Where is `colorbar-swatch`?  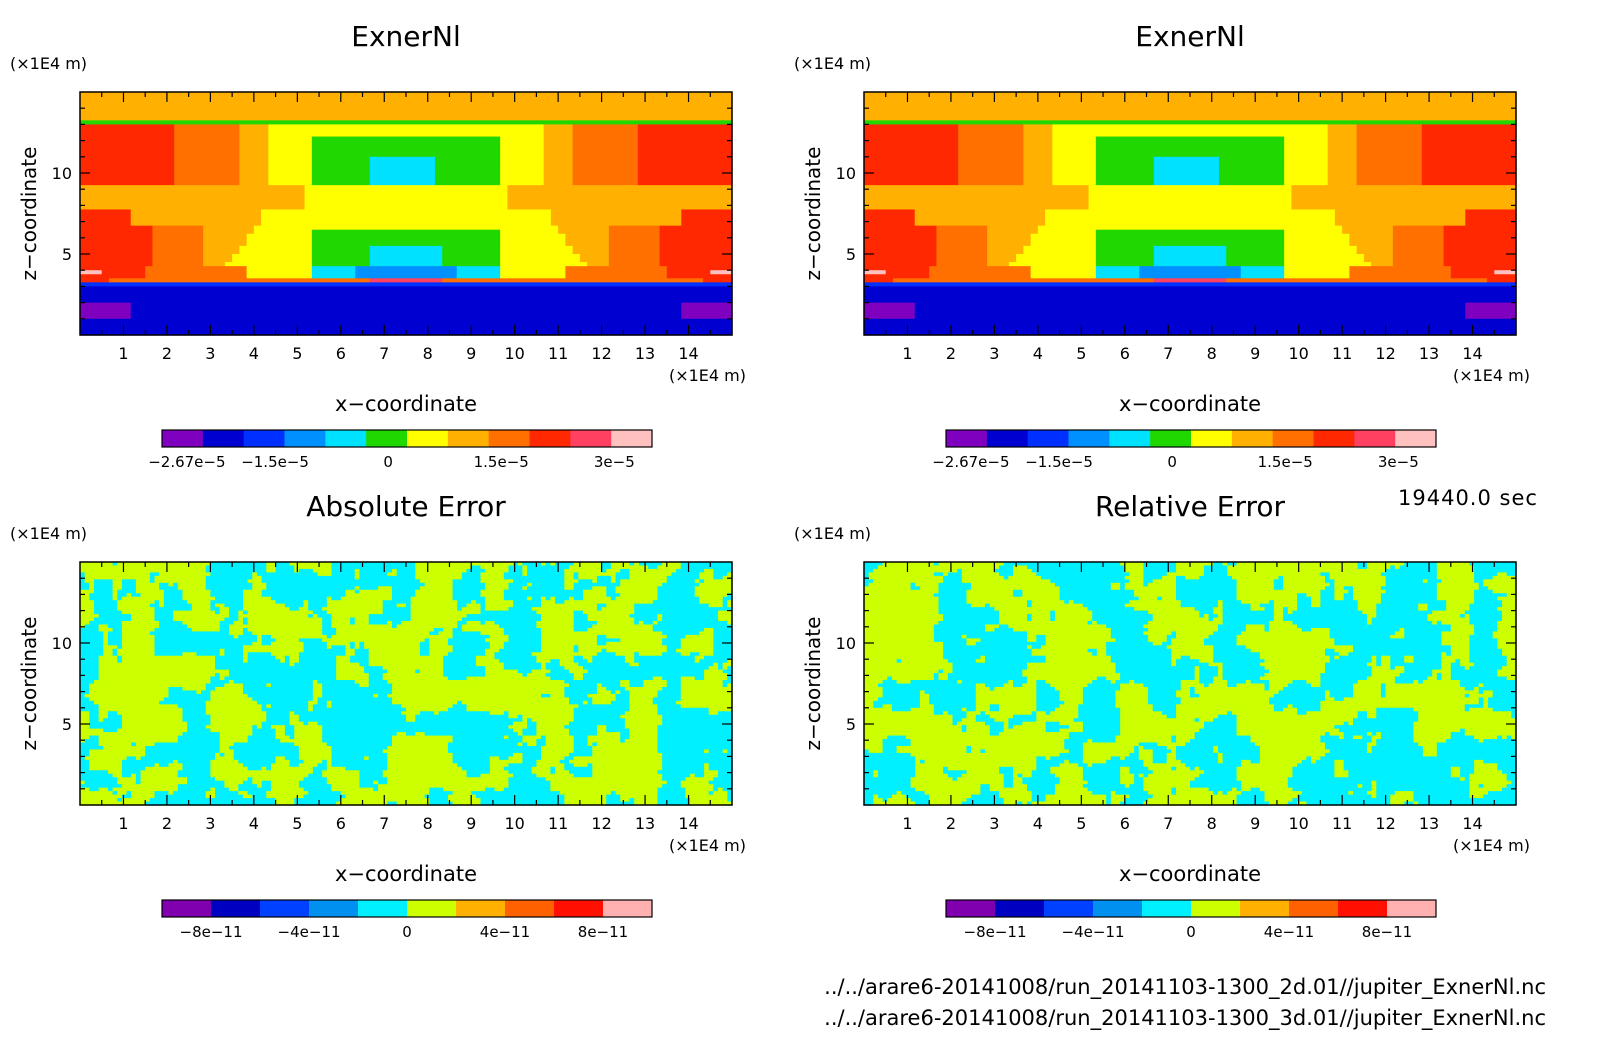
colorbar-swatch is located at coordinates (305, 438).